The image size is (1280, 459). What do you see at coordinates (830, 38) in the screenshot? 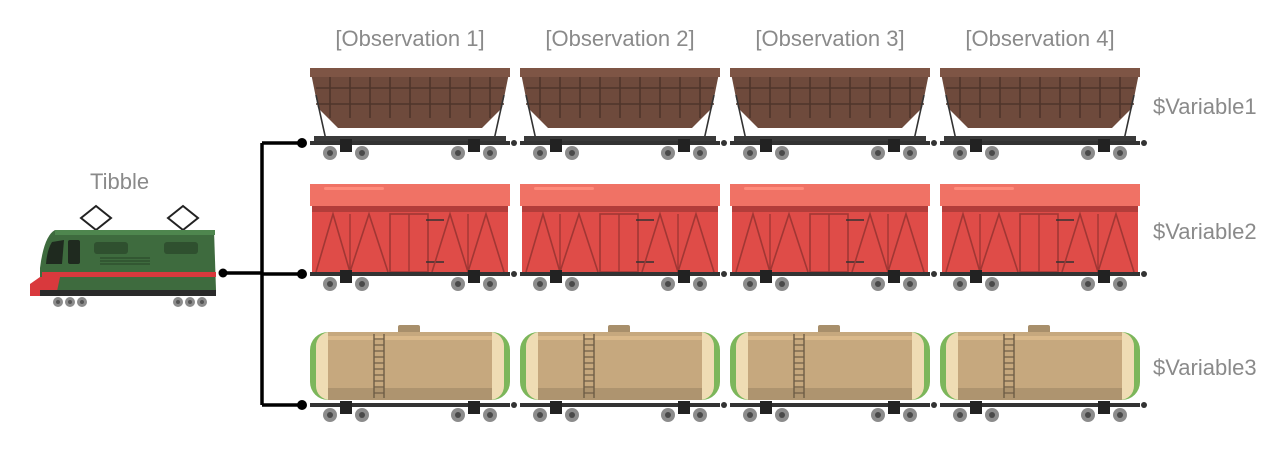
I see `observation-label-3: [Observation 3]` at bounding box center [830, 38].